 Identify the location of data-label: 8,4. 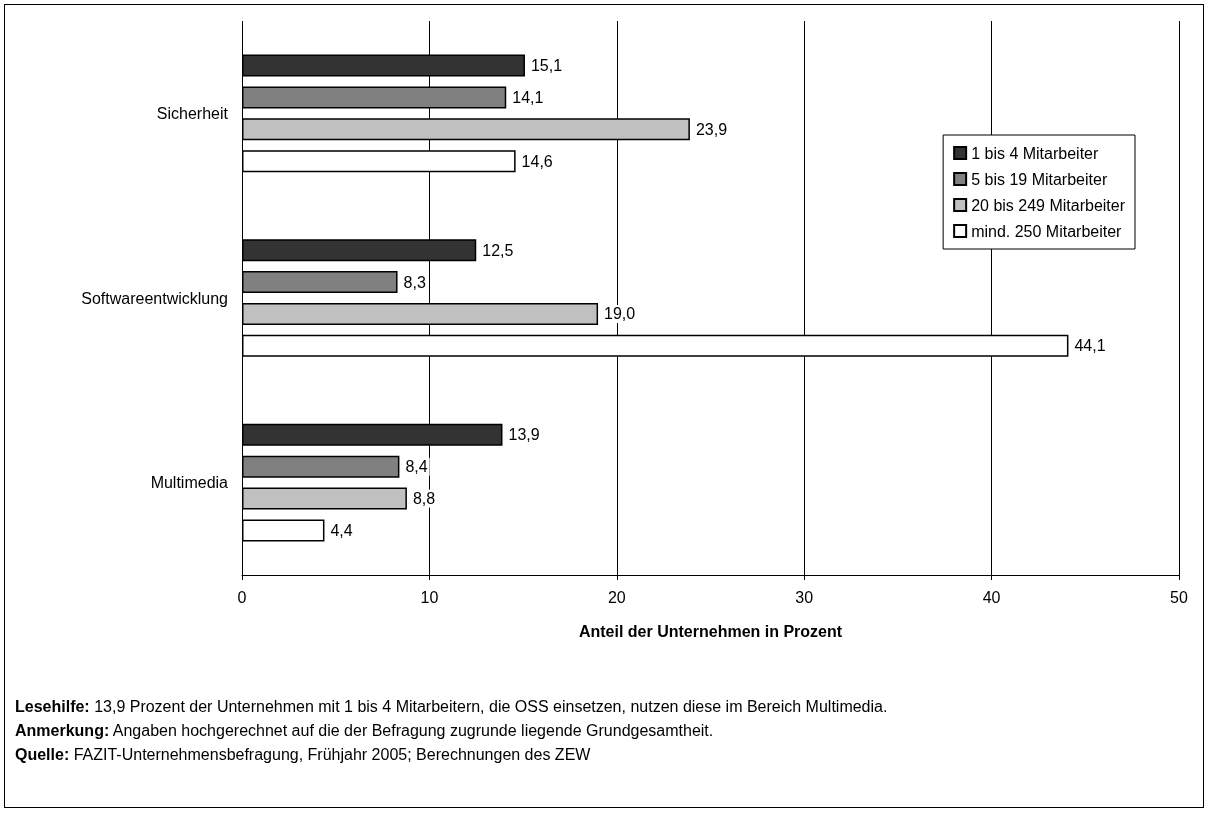
(416, 467).